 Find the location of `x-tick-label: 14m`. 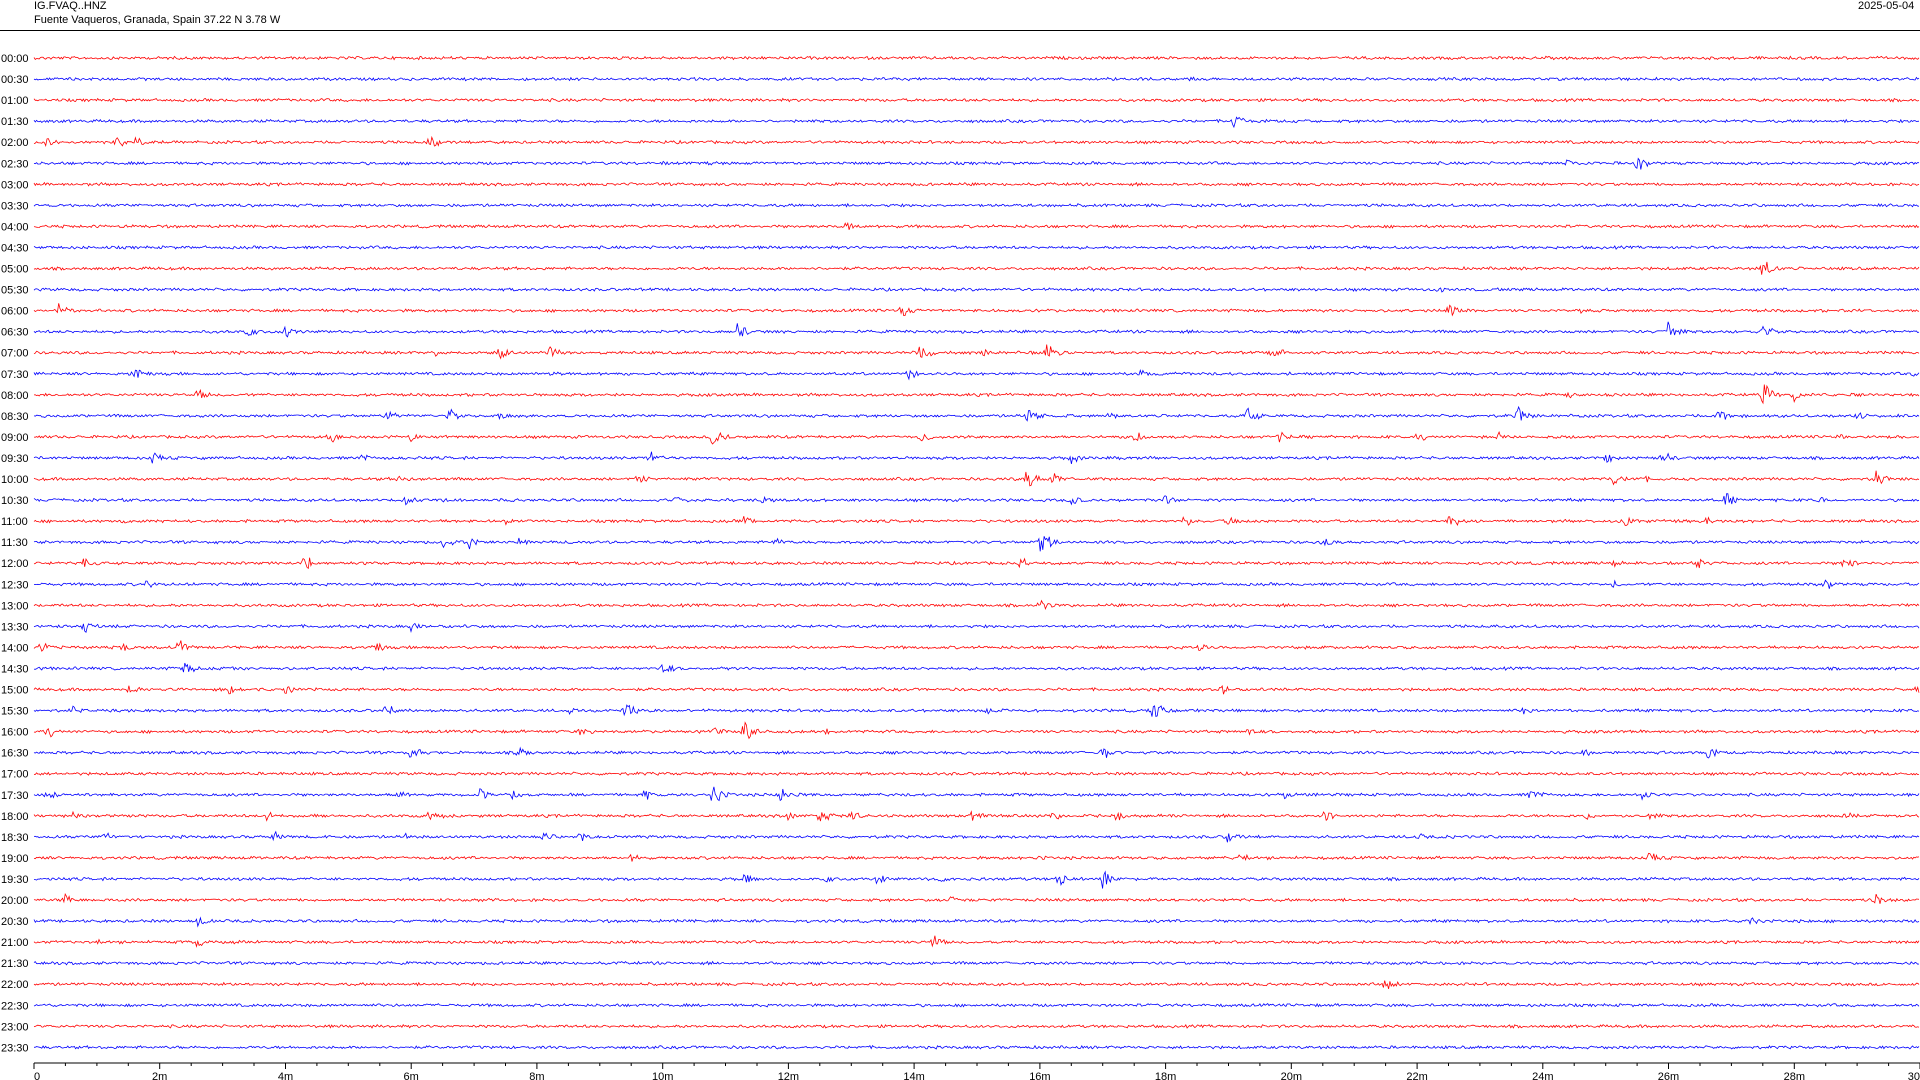

x-tick-label: 14m is located at coordinates (913, 1075).